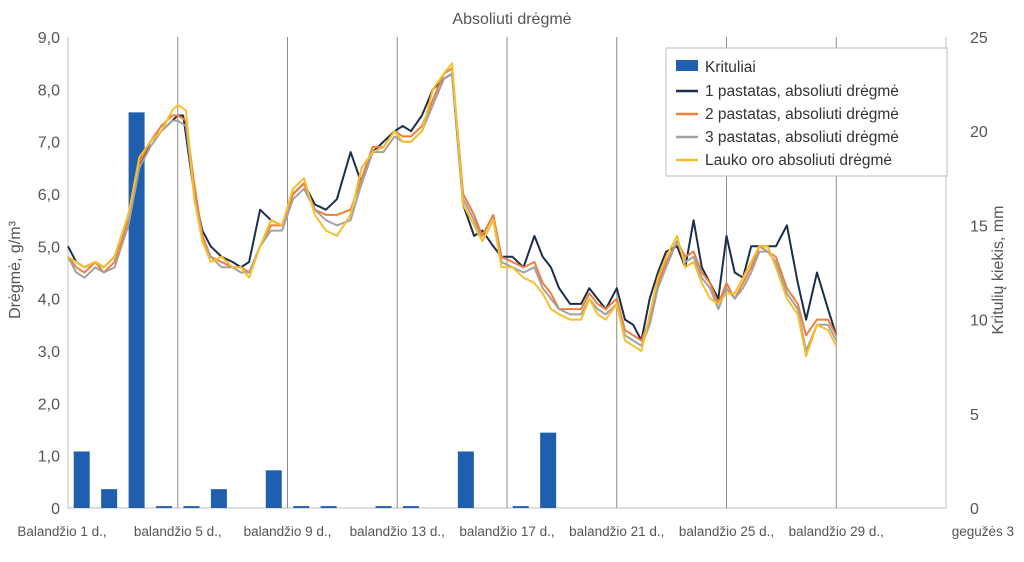 This screenshot has width=1024, height=562. Describe the element at coordinates (49, 352) in the screenshot. I see `left-tick-label: 3,0` at that location.